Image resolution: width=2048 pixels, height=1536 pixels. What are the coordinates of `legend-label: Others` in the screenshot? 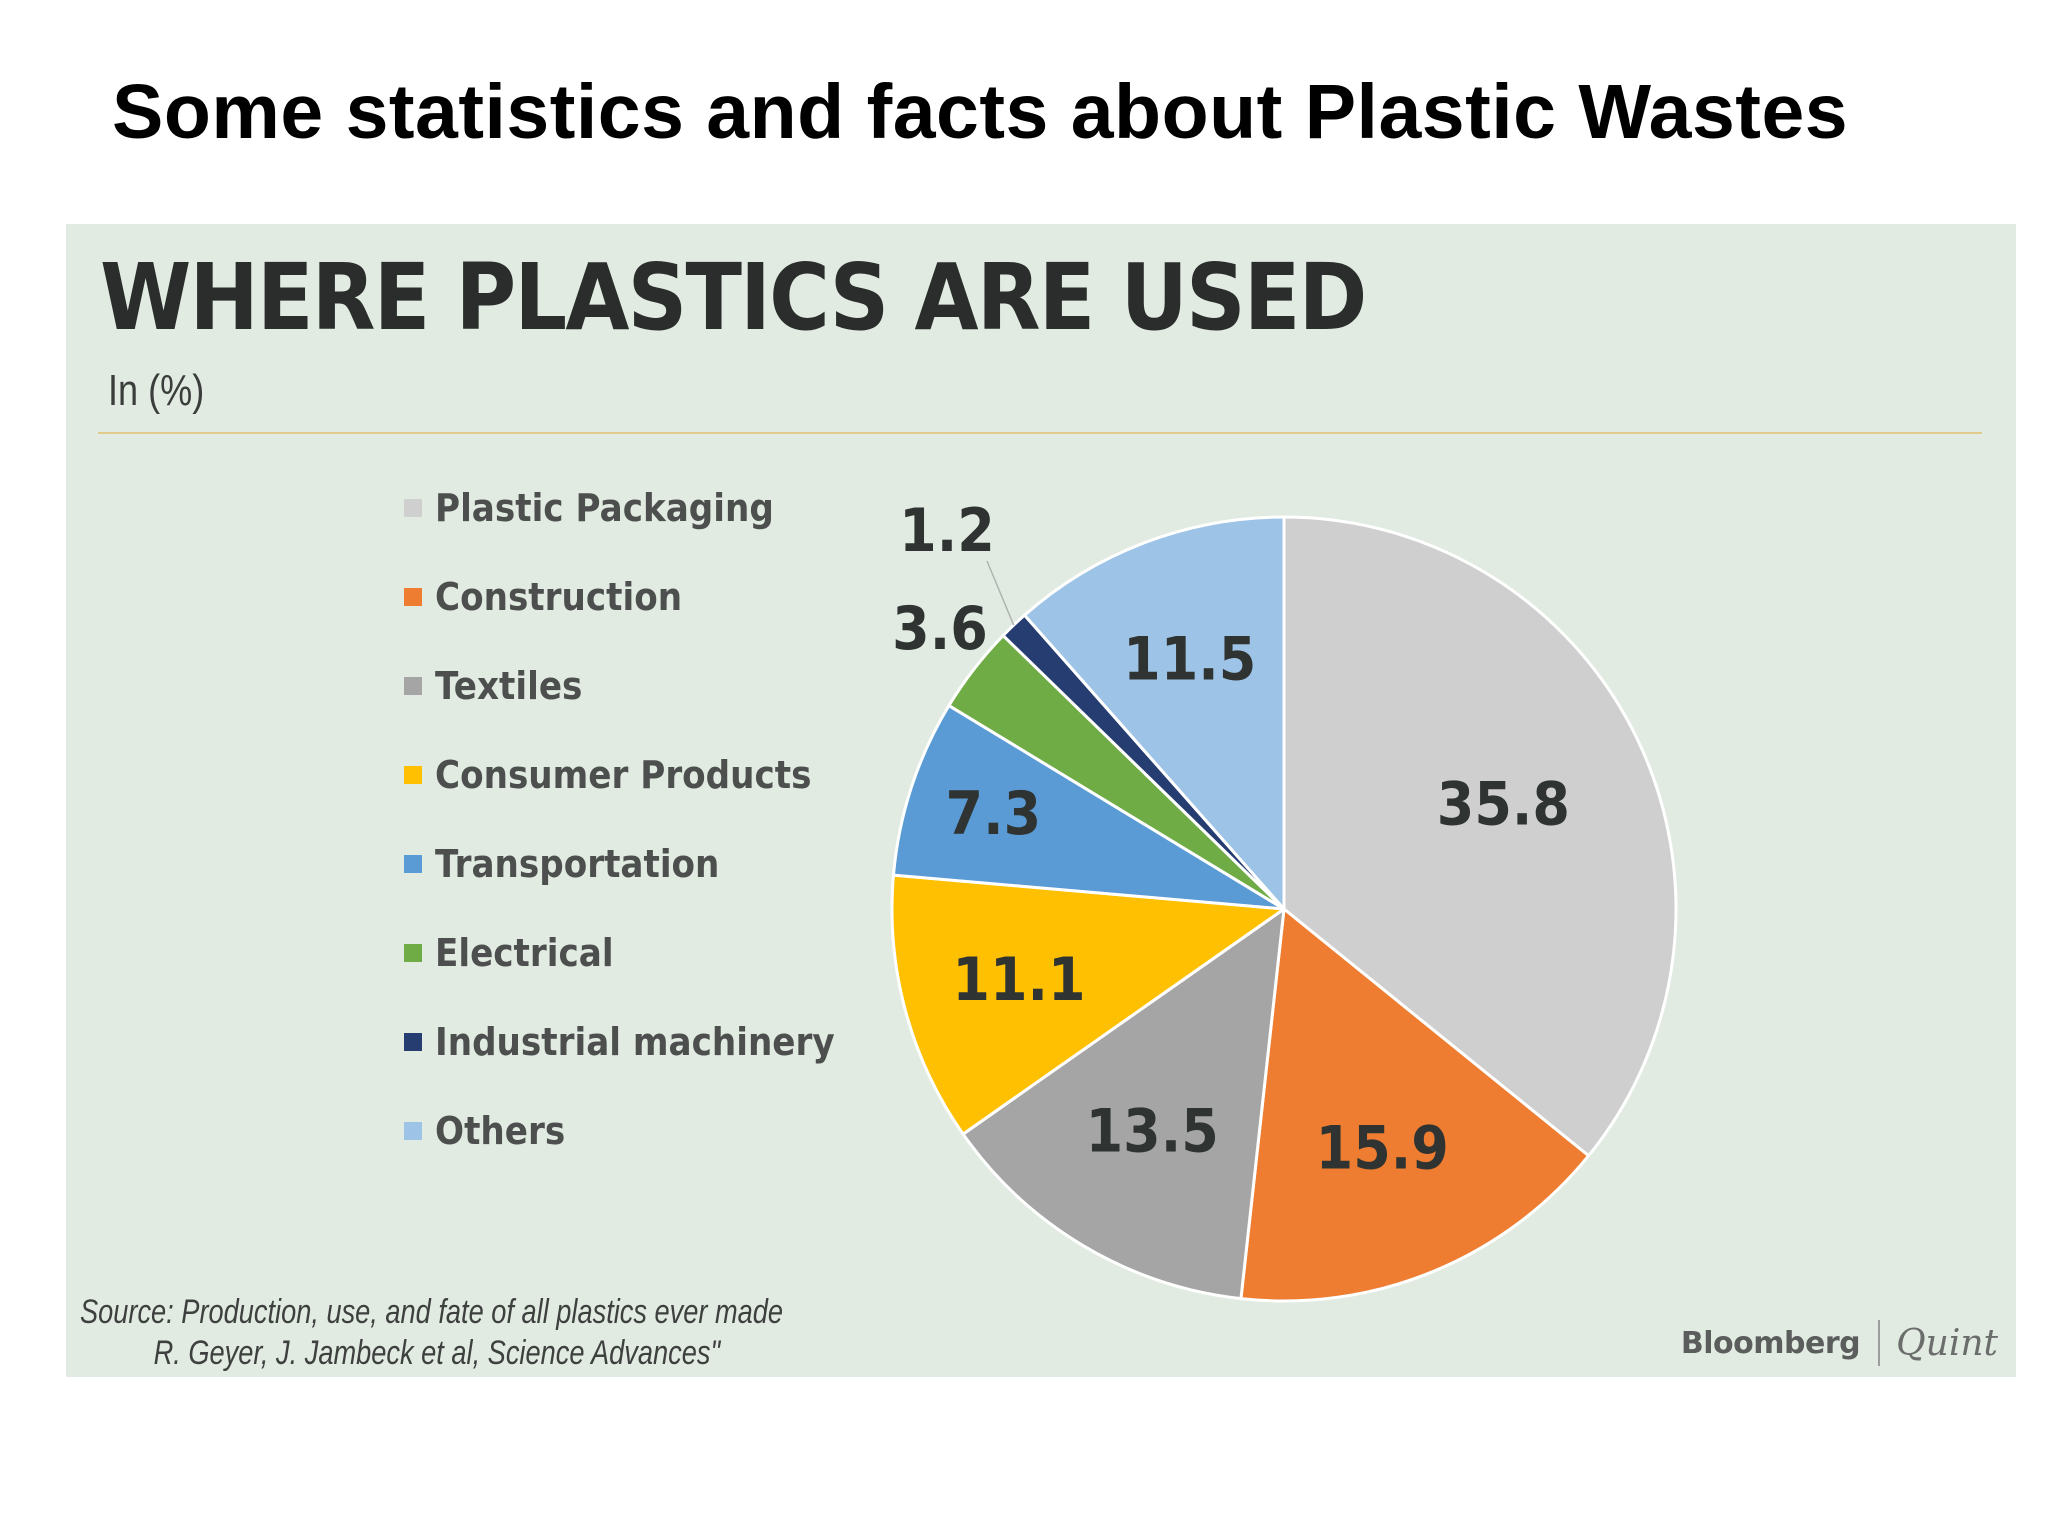 It's located at (500, 1131).